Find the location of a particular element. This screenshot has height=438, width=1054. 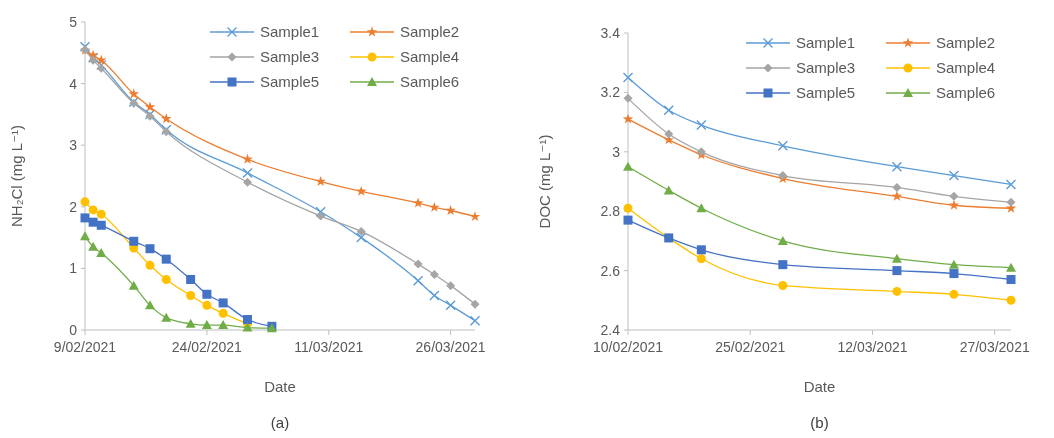

x-tick-label: 25/02/2021 is located at coordinates (750, 347).